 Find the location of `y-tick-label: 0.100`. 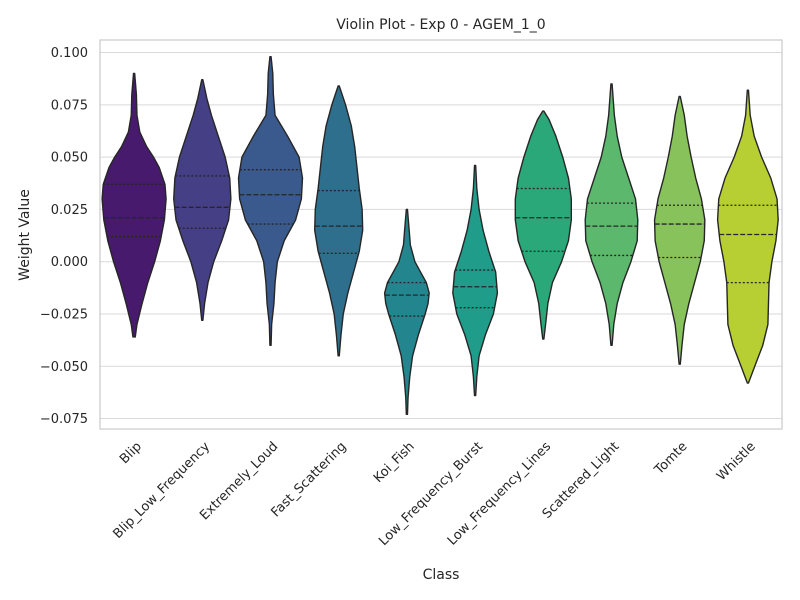

y-tick-label: 0.100 is located at coordinates (69, 53).